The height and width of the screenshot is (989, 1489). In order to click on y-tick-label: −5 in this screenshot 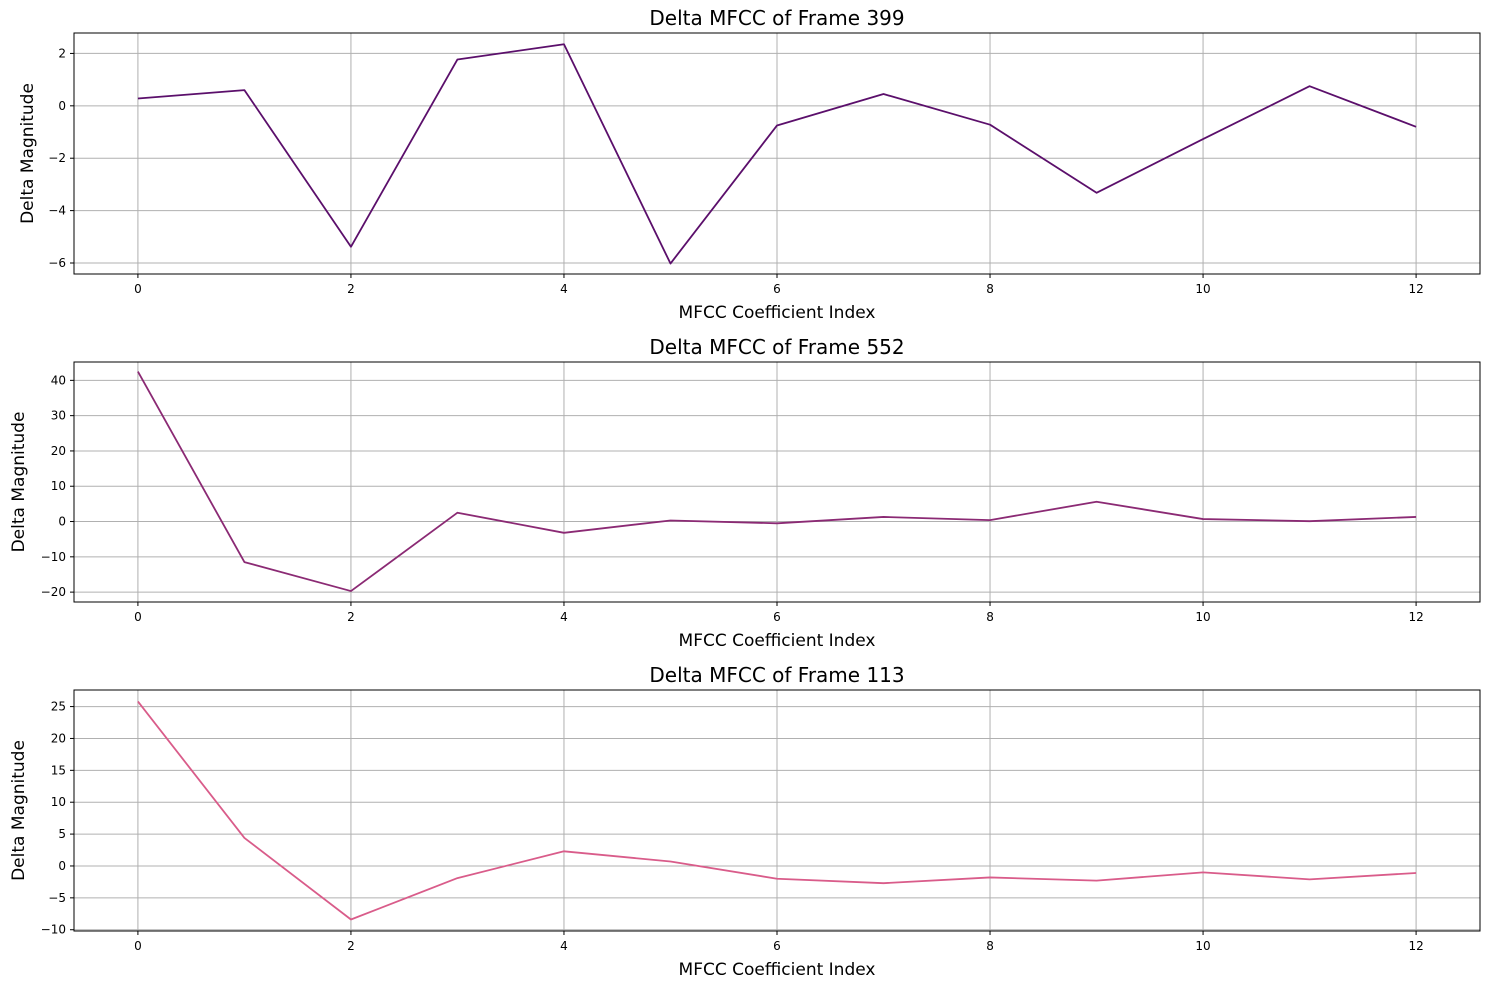, I will do `click(57, 898)`.